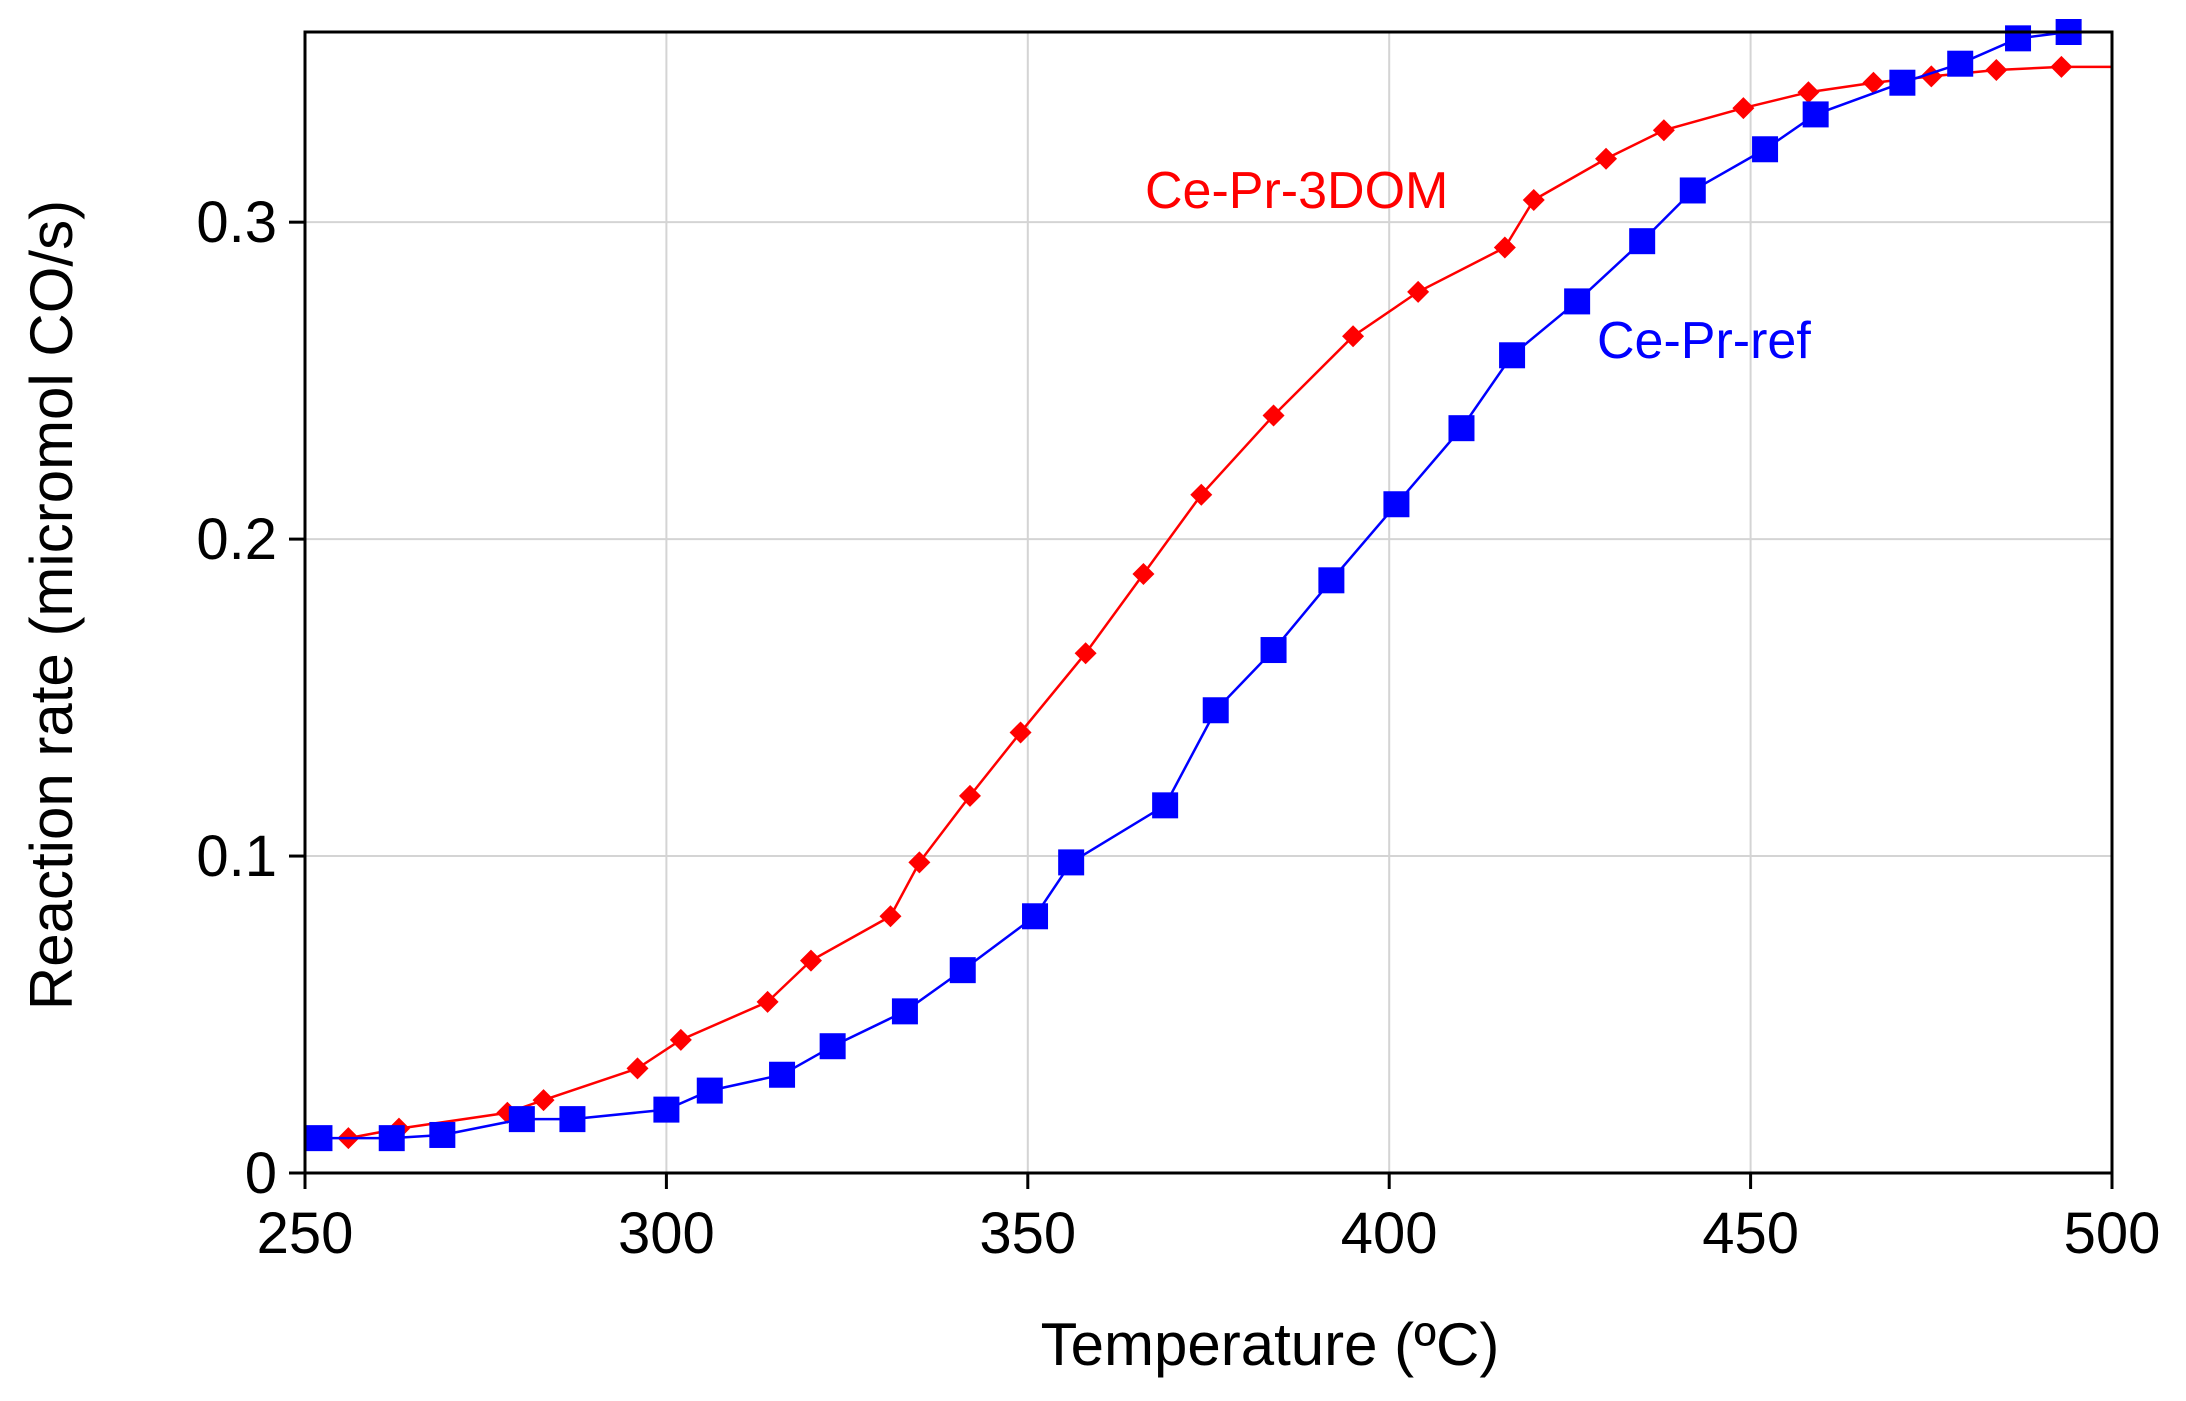  What do you see at coordinates (1296, 191) in the screenshot?
I see `series-label-ce-pr-3dom: Ce-Pr-3DOM` at bounding box center [1296, 191].